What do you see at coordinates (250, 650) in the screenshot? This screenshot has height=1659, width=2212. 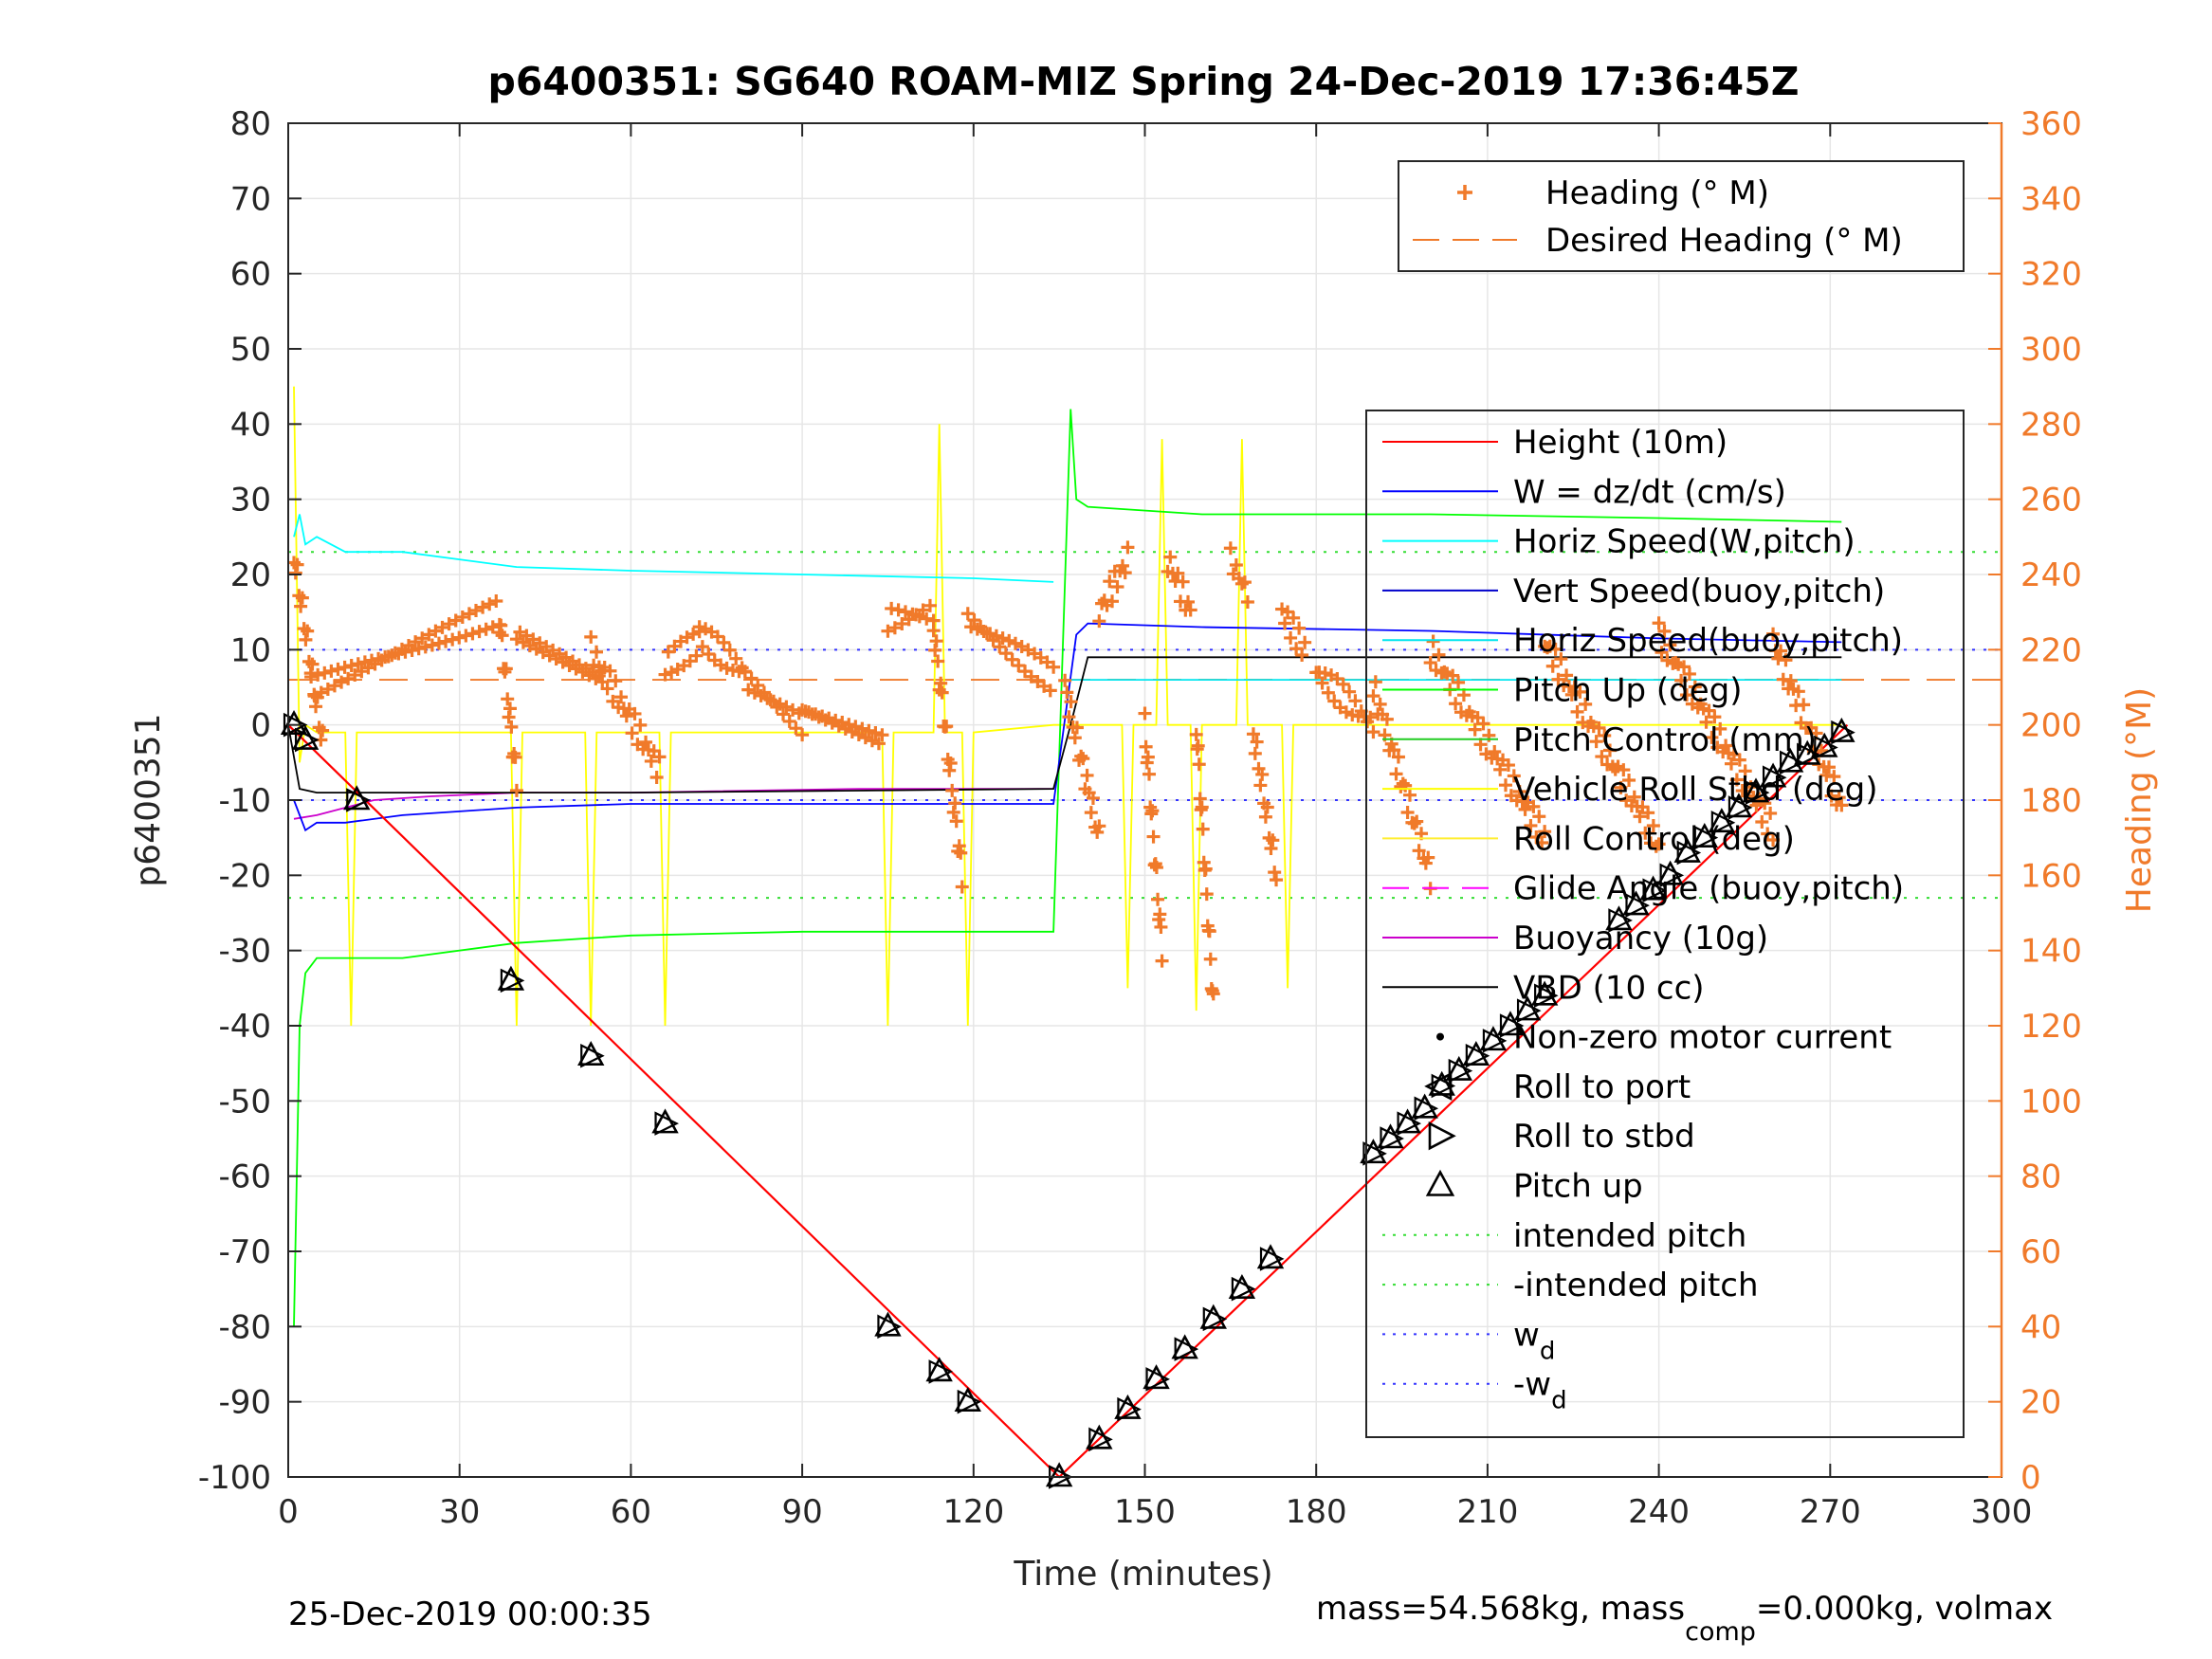 I see `y-tick-label: 10` at bounding box center [250, 650].